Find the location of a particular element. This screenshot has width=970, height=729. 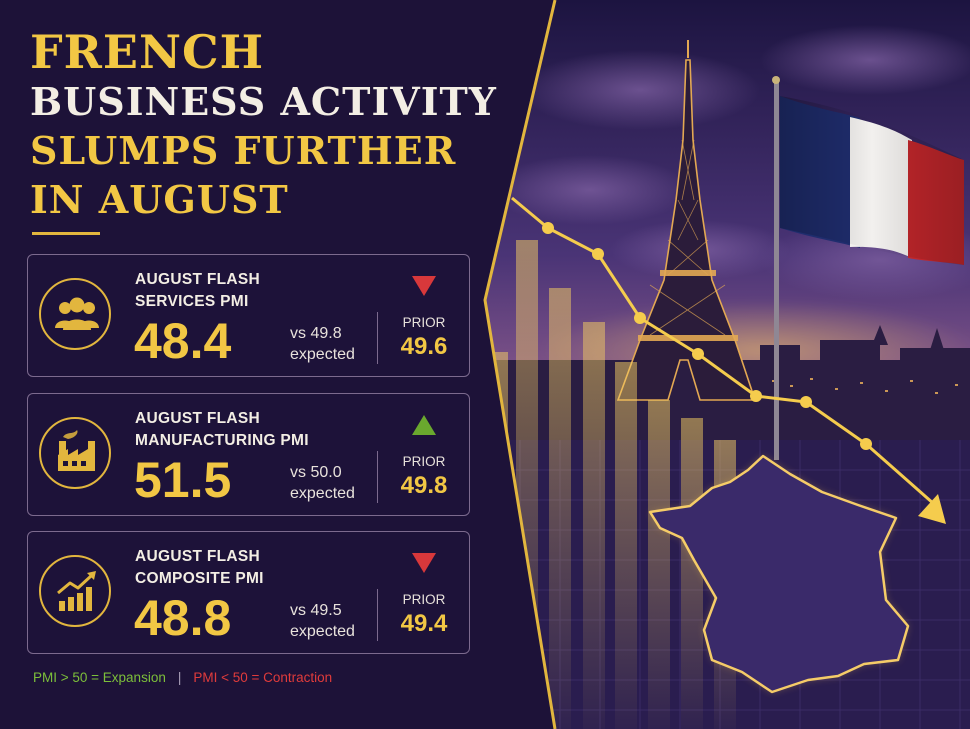

manufacturing-icon-circle is located at coordinates (75, 453).